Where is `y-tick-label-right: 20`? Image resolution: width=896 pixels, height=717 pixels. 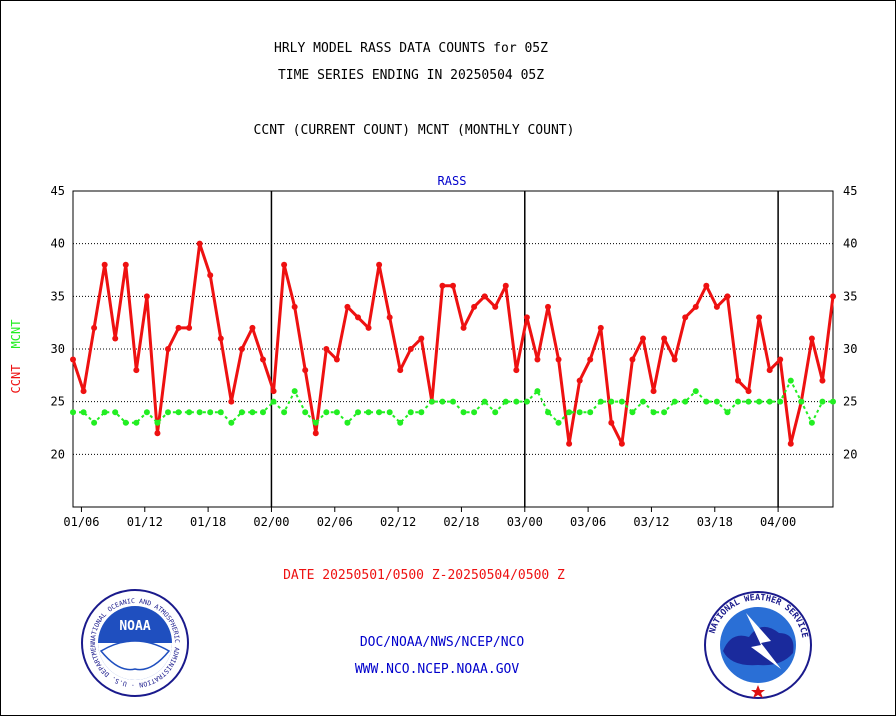
y-tick-label-right: 20 is located at coordinates (850, 454).